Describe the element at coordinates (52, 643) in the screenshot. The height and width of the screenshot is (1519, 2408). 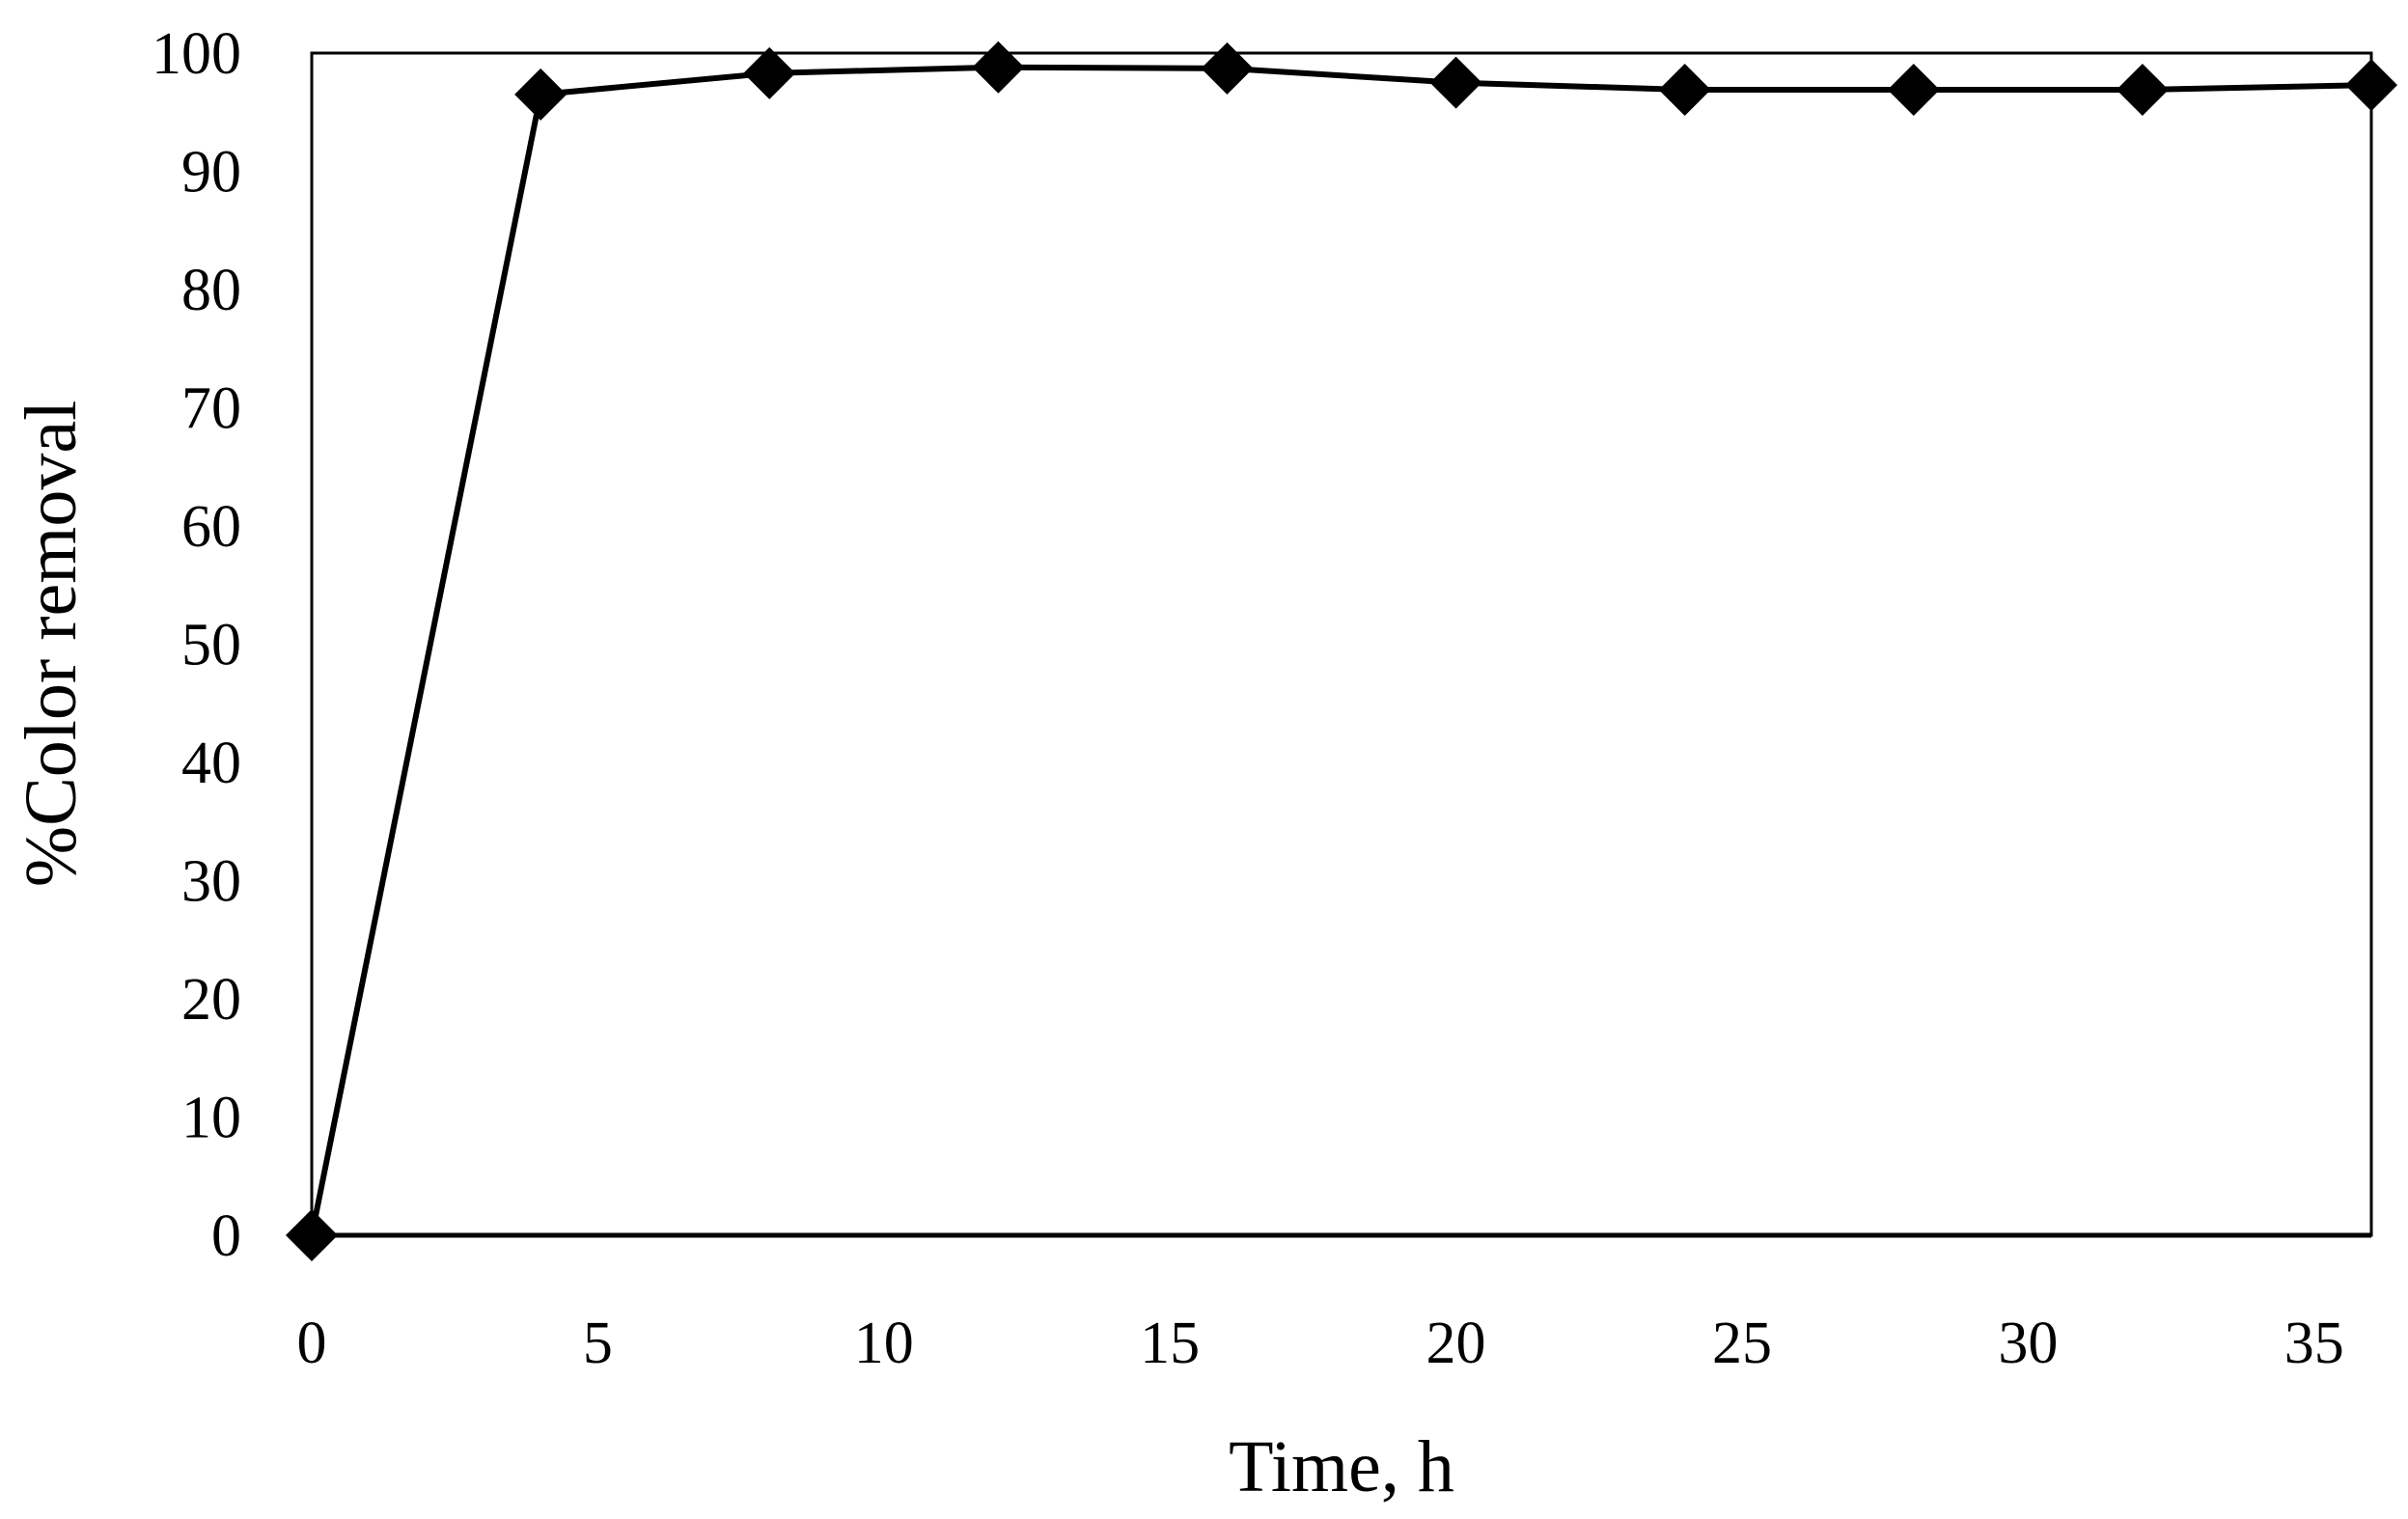
I see `y-axis-title: %Color removal` at that location.